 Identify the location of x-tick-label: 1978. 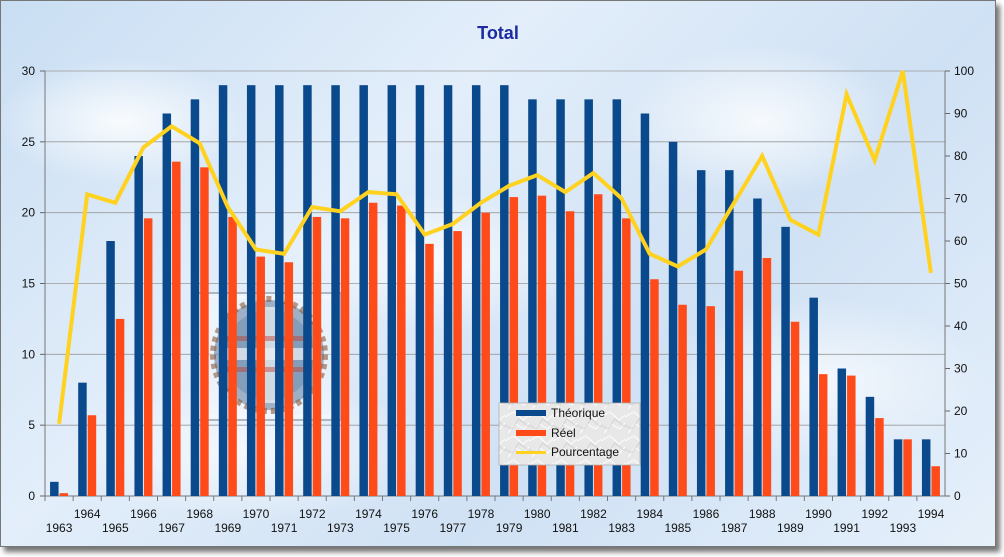
(481, 514).